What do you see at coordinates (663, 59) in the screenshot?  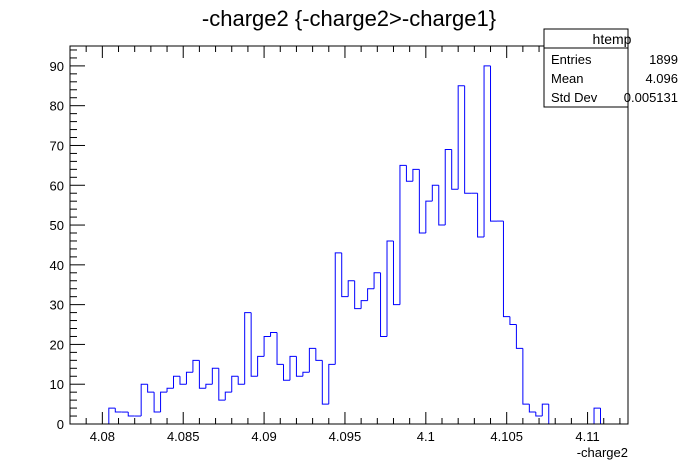 I see `stats-value-entries: 1899` at bounding box center [663, 59].